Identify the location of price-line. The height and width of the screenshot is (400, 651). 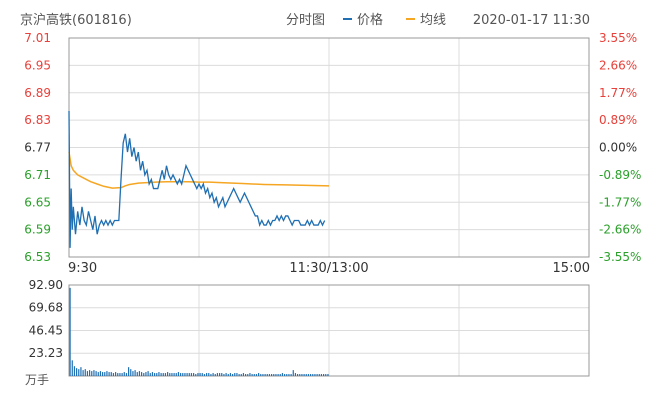
(197, 179).